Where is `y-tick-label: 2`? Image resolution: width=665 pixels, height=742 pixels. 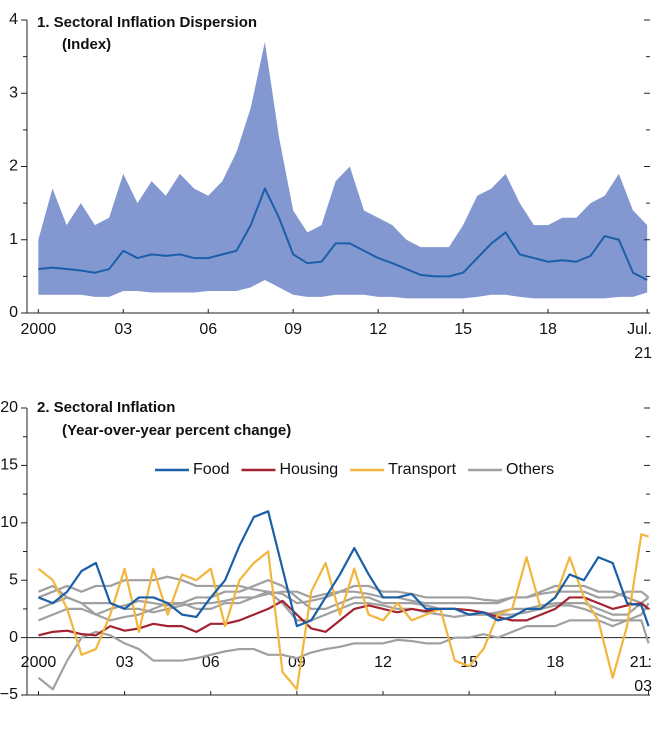 y-tick-label: 2 is located at coordinates (13, 166).